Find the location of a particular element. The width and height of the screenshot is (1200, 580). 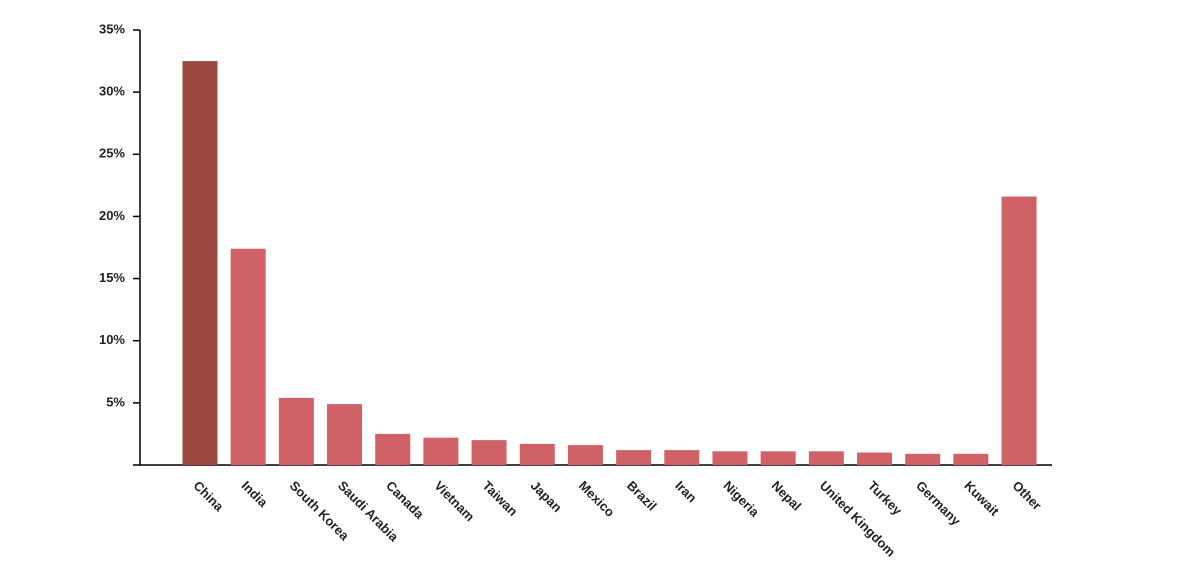

x-tick-label: Turkey is located at coordinates (885, 498).